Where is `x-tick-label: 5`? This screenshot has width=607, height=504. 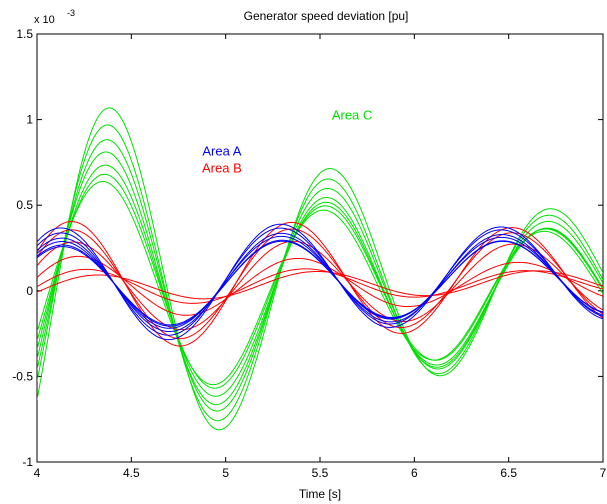
x-tick-label: 5 is located at coordinates (225, 473).